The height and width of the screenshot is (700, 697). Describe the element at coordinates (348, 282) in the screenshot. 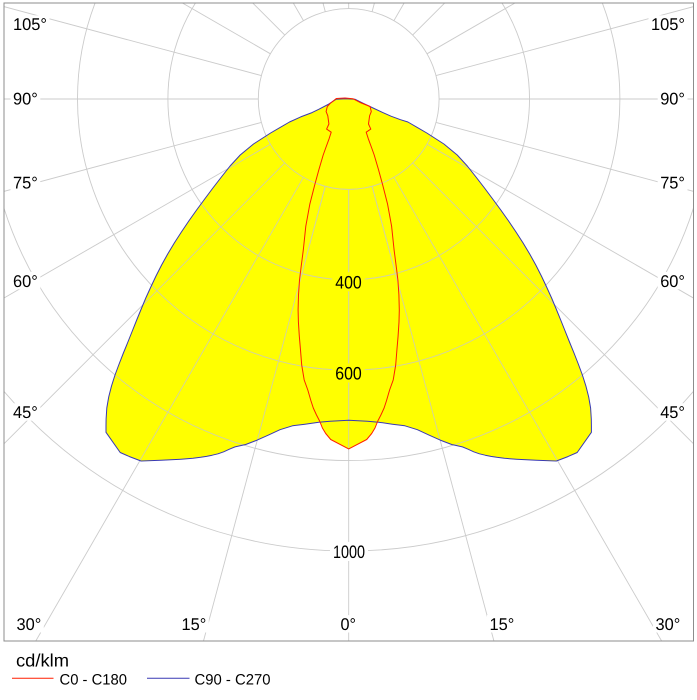

I see `svg-text: 400` at that location.